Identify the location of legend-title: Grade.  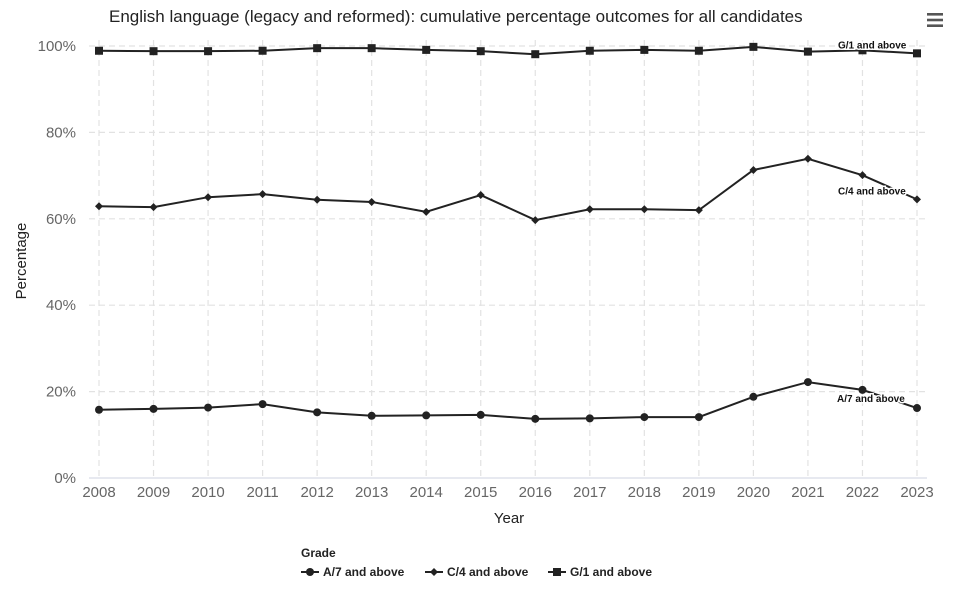
(318, 553).